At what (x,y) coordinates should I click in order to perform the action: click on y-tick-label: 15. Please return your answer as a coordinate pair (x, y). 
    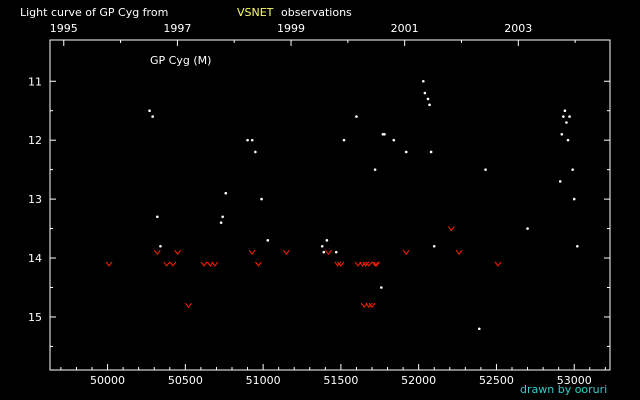
    Looking at the image, I should click on (35, 317).